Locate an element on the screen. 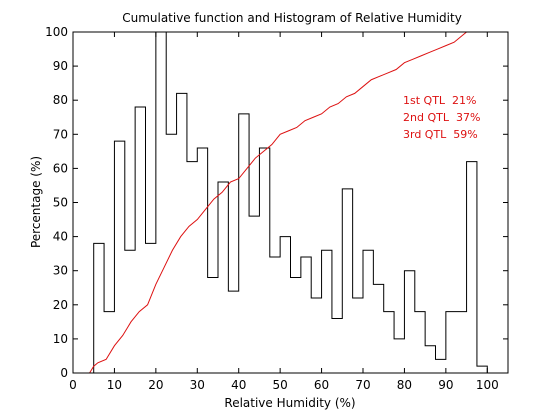 This screenshot has height=420, width=560. x-tick-label-5: 50 is located at coordinates (279, 385).